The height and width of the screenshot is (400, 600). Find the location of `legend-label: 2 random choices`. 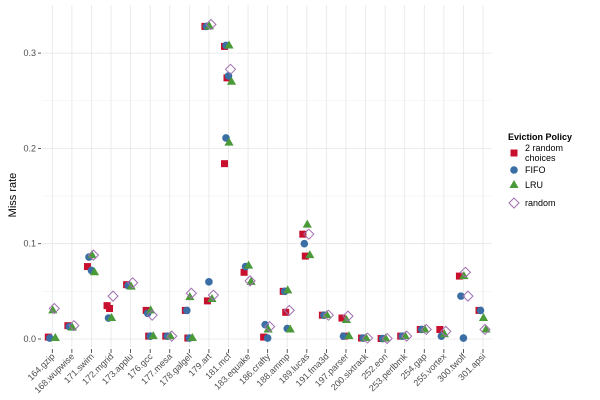

legend-label: 2 random choices is located at coordinates (544, 153).